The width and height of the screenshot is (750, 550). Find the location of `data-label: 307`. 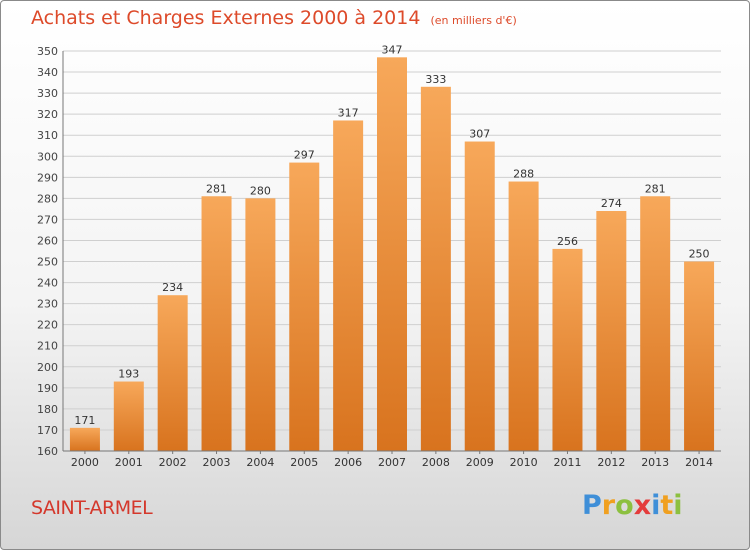

data-label: 307 is located at coordinates (479, 134).